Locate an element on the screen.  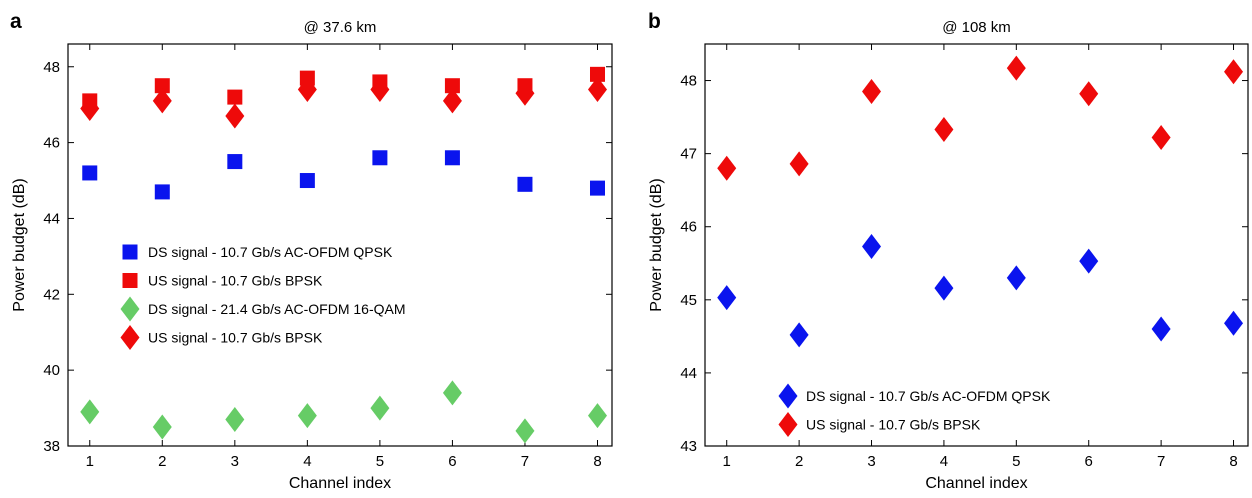
y-tick-label: 47 is located at coordinates (688, 154).